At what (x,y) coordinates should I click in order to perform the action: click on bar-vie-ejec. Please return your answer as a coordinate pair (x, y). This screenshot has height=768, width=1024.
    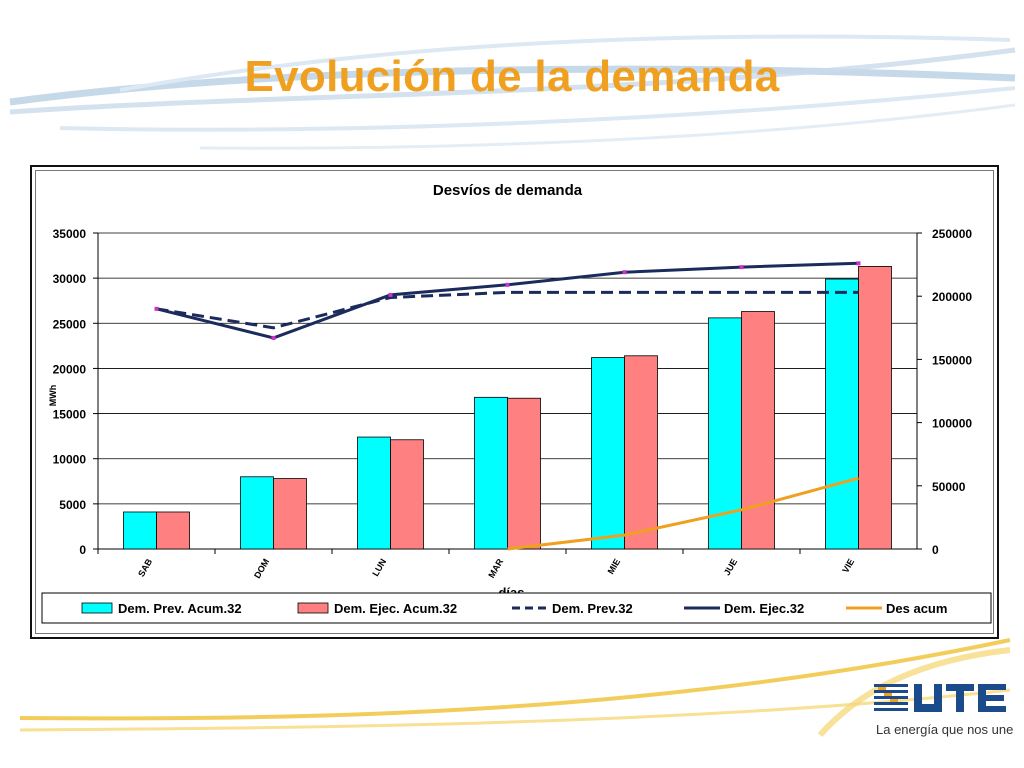
    Looking at the image, I should click on (875, 408).